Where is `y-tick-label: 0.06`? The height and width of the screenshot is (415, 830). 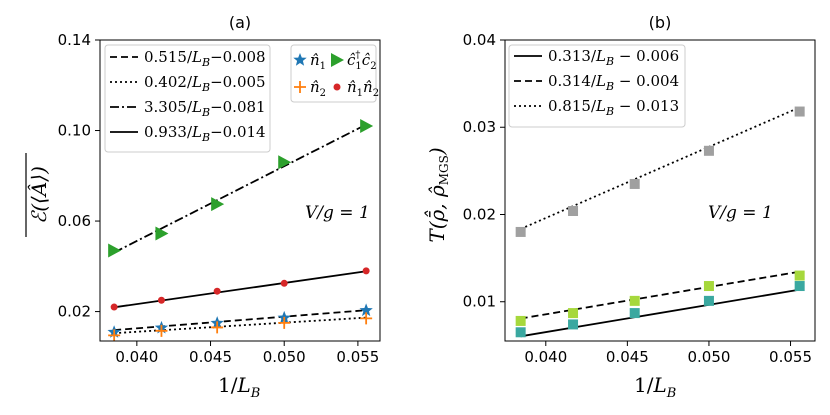
y-tick-label: 0.06 is located at coordinates (74, 221).